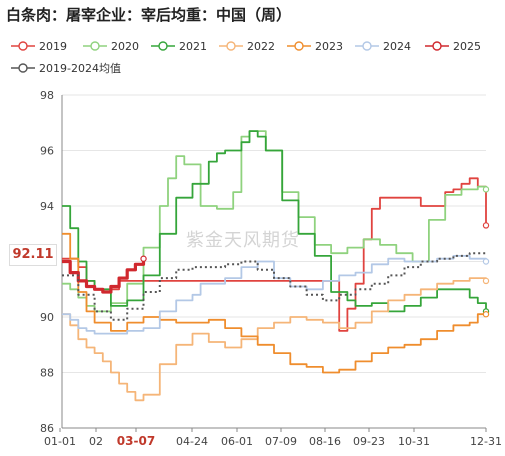 The height and width of the screenshot is (456, 505). I want to click on x-tick-label: 06-01, so click(237, 441).